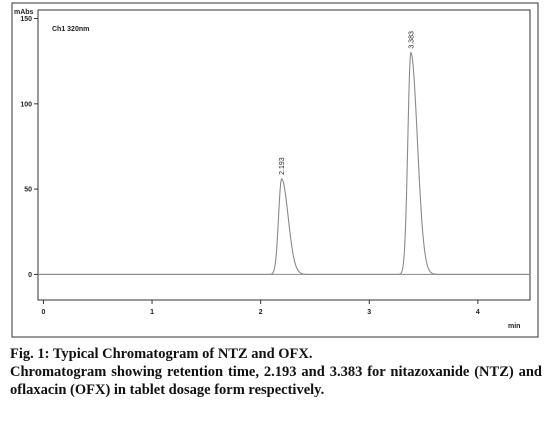 The height and width of the screenshot is (430, 550). What do you see at coordinates (26, 104) in the screenshot?
I see `y-tick-label: 100` at bounding box center [26, 104].